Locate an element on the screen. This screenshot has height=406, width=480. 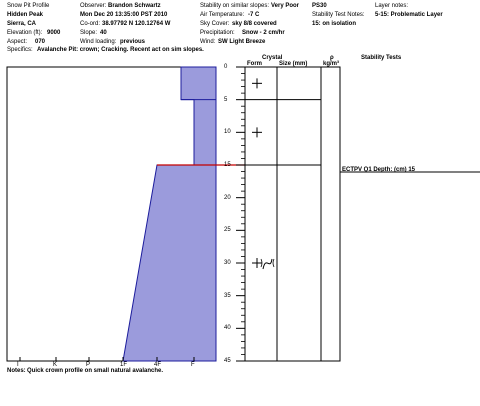
air-temp-label: Air Temperature: is located at coordinates (222, 15).